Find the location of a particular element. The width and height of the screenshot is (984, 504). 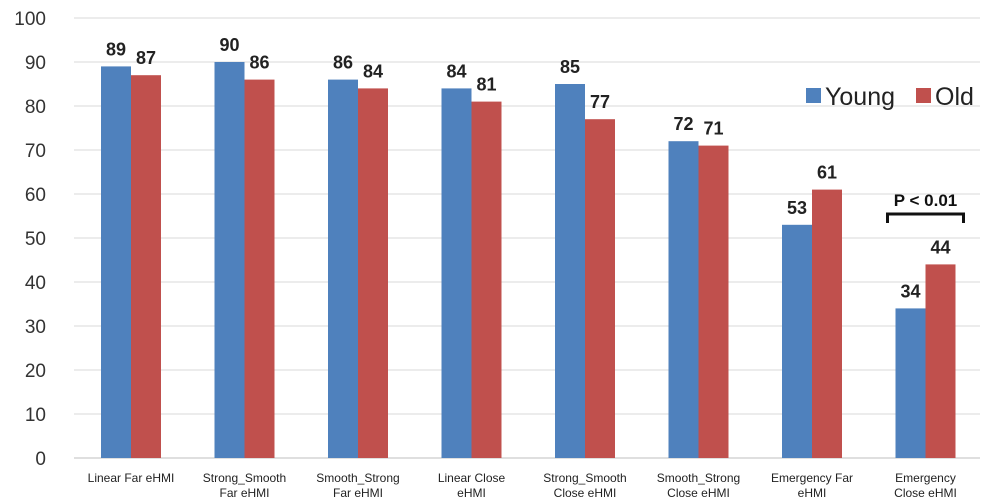

legend-label-old: Old is located at coordinates (954, 97).